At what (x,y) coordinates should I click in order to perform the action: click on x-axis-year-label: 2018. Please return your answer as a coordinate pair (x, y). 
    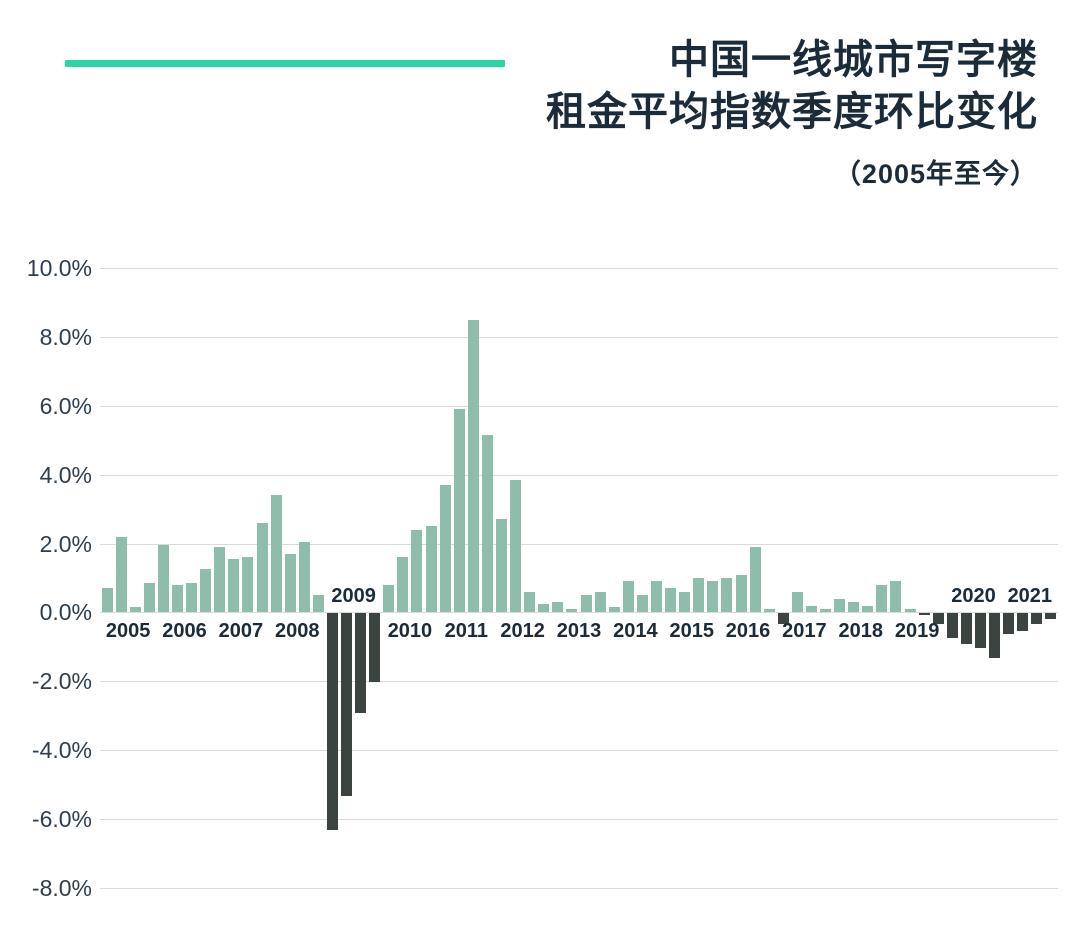
    Looking at the image, I should click on (861, 631).